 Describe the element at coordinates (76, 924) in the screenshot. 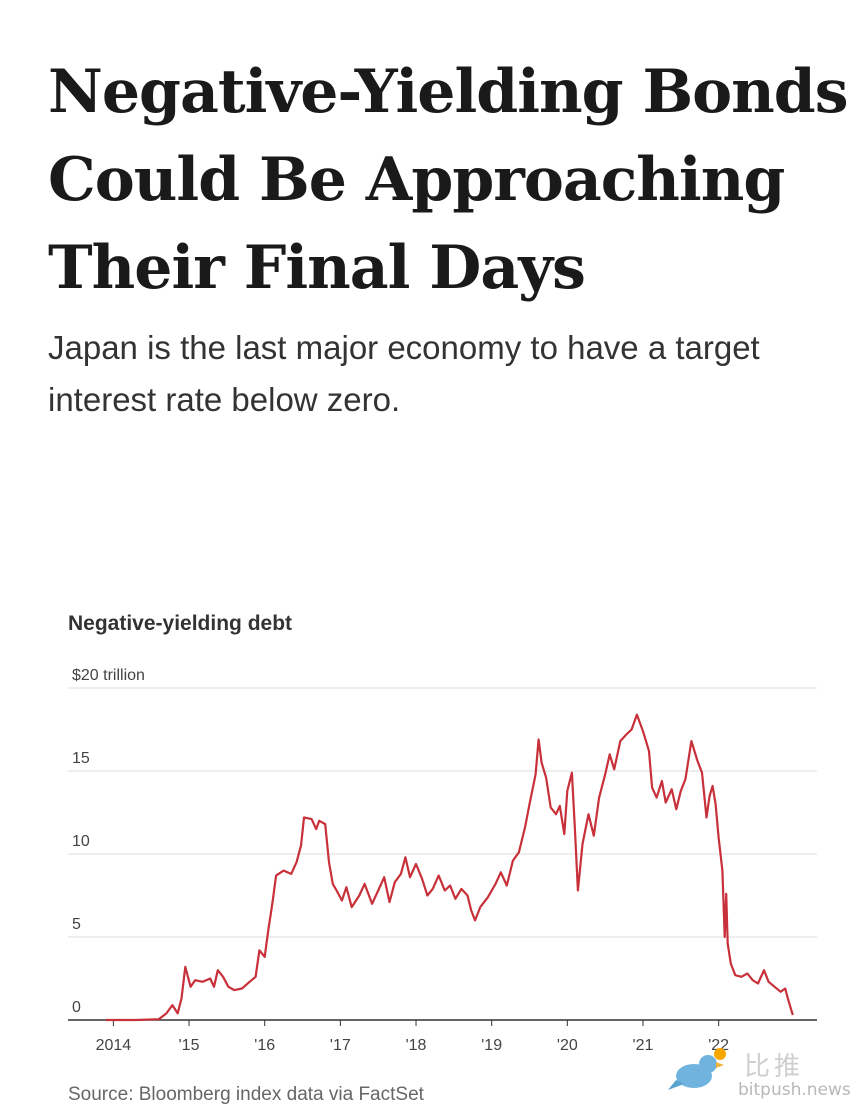

I see `y-tick-label: 5` at that location.